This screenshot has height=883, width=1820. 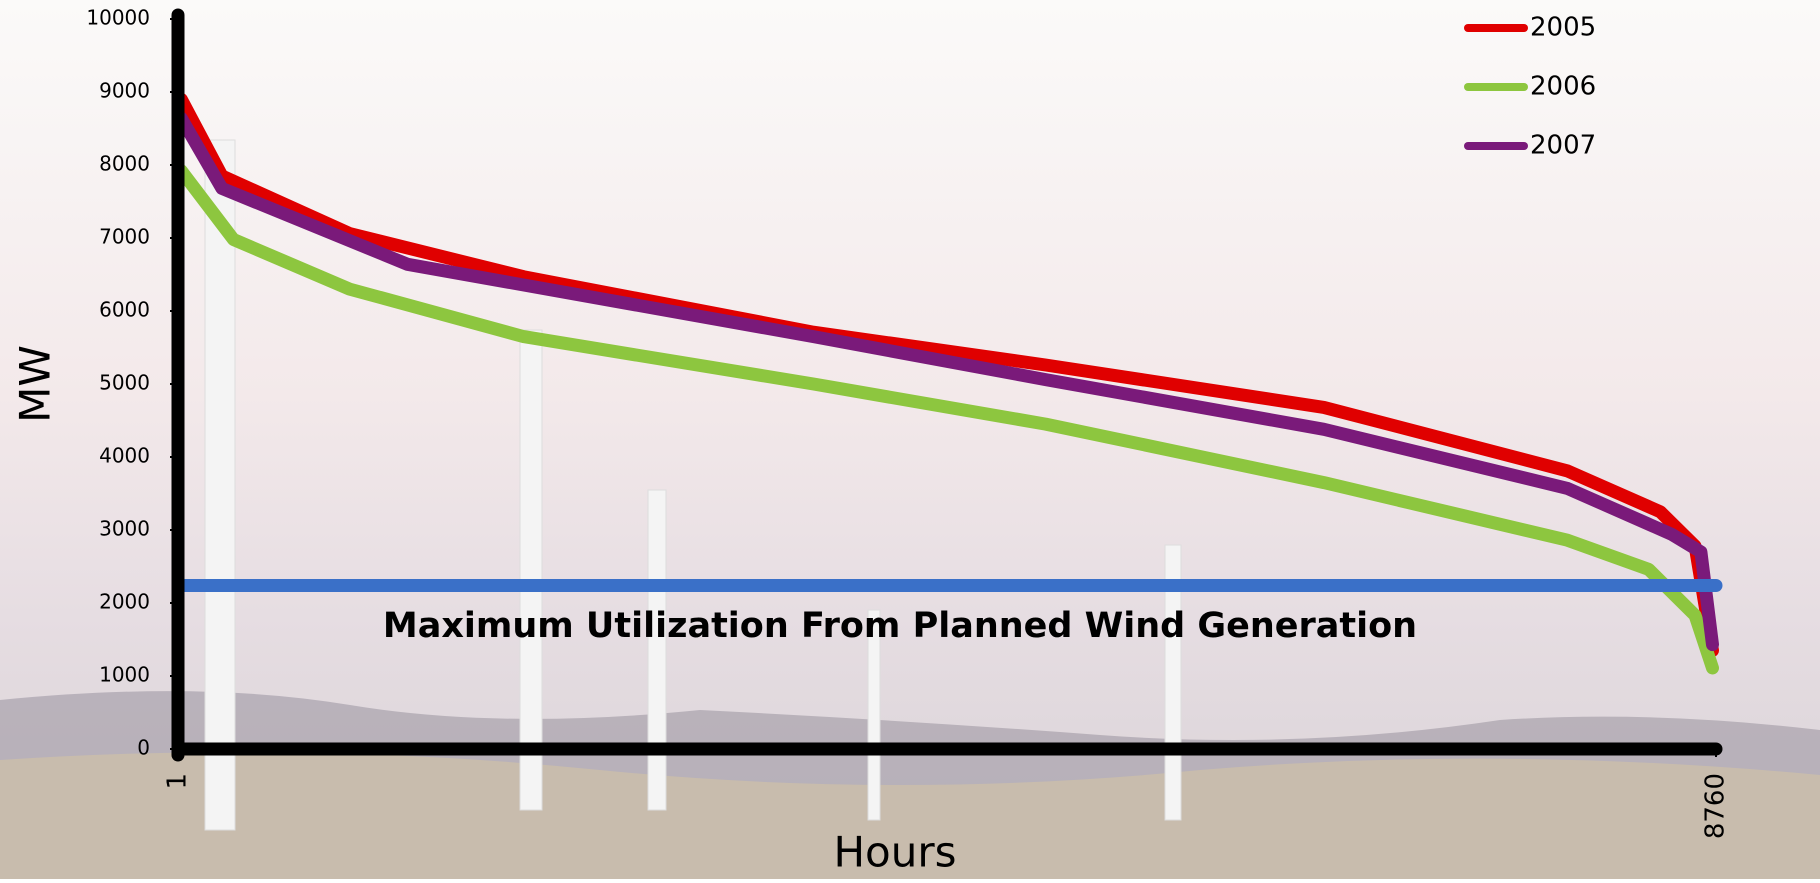 What do you see at coordinates (124, 237) in the screenshot?
I see `y-tick-label: 7000` at bounding box center [124, 237].